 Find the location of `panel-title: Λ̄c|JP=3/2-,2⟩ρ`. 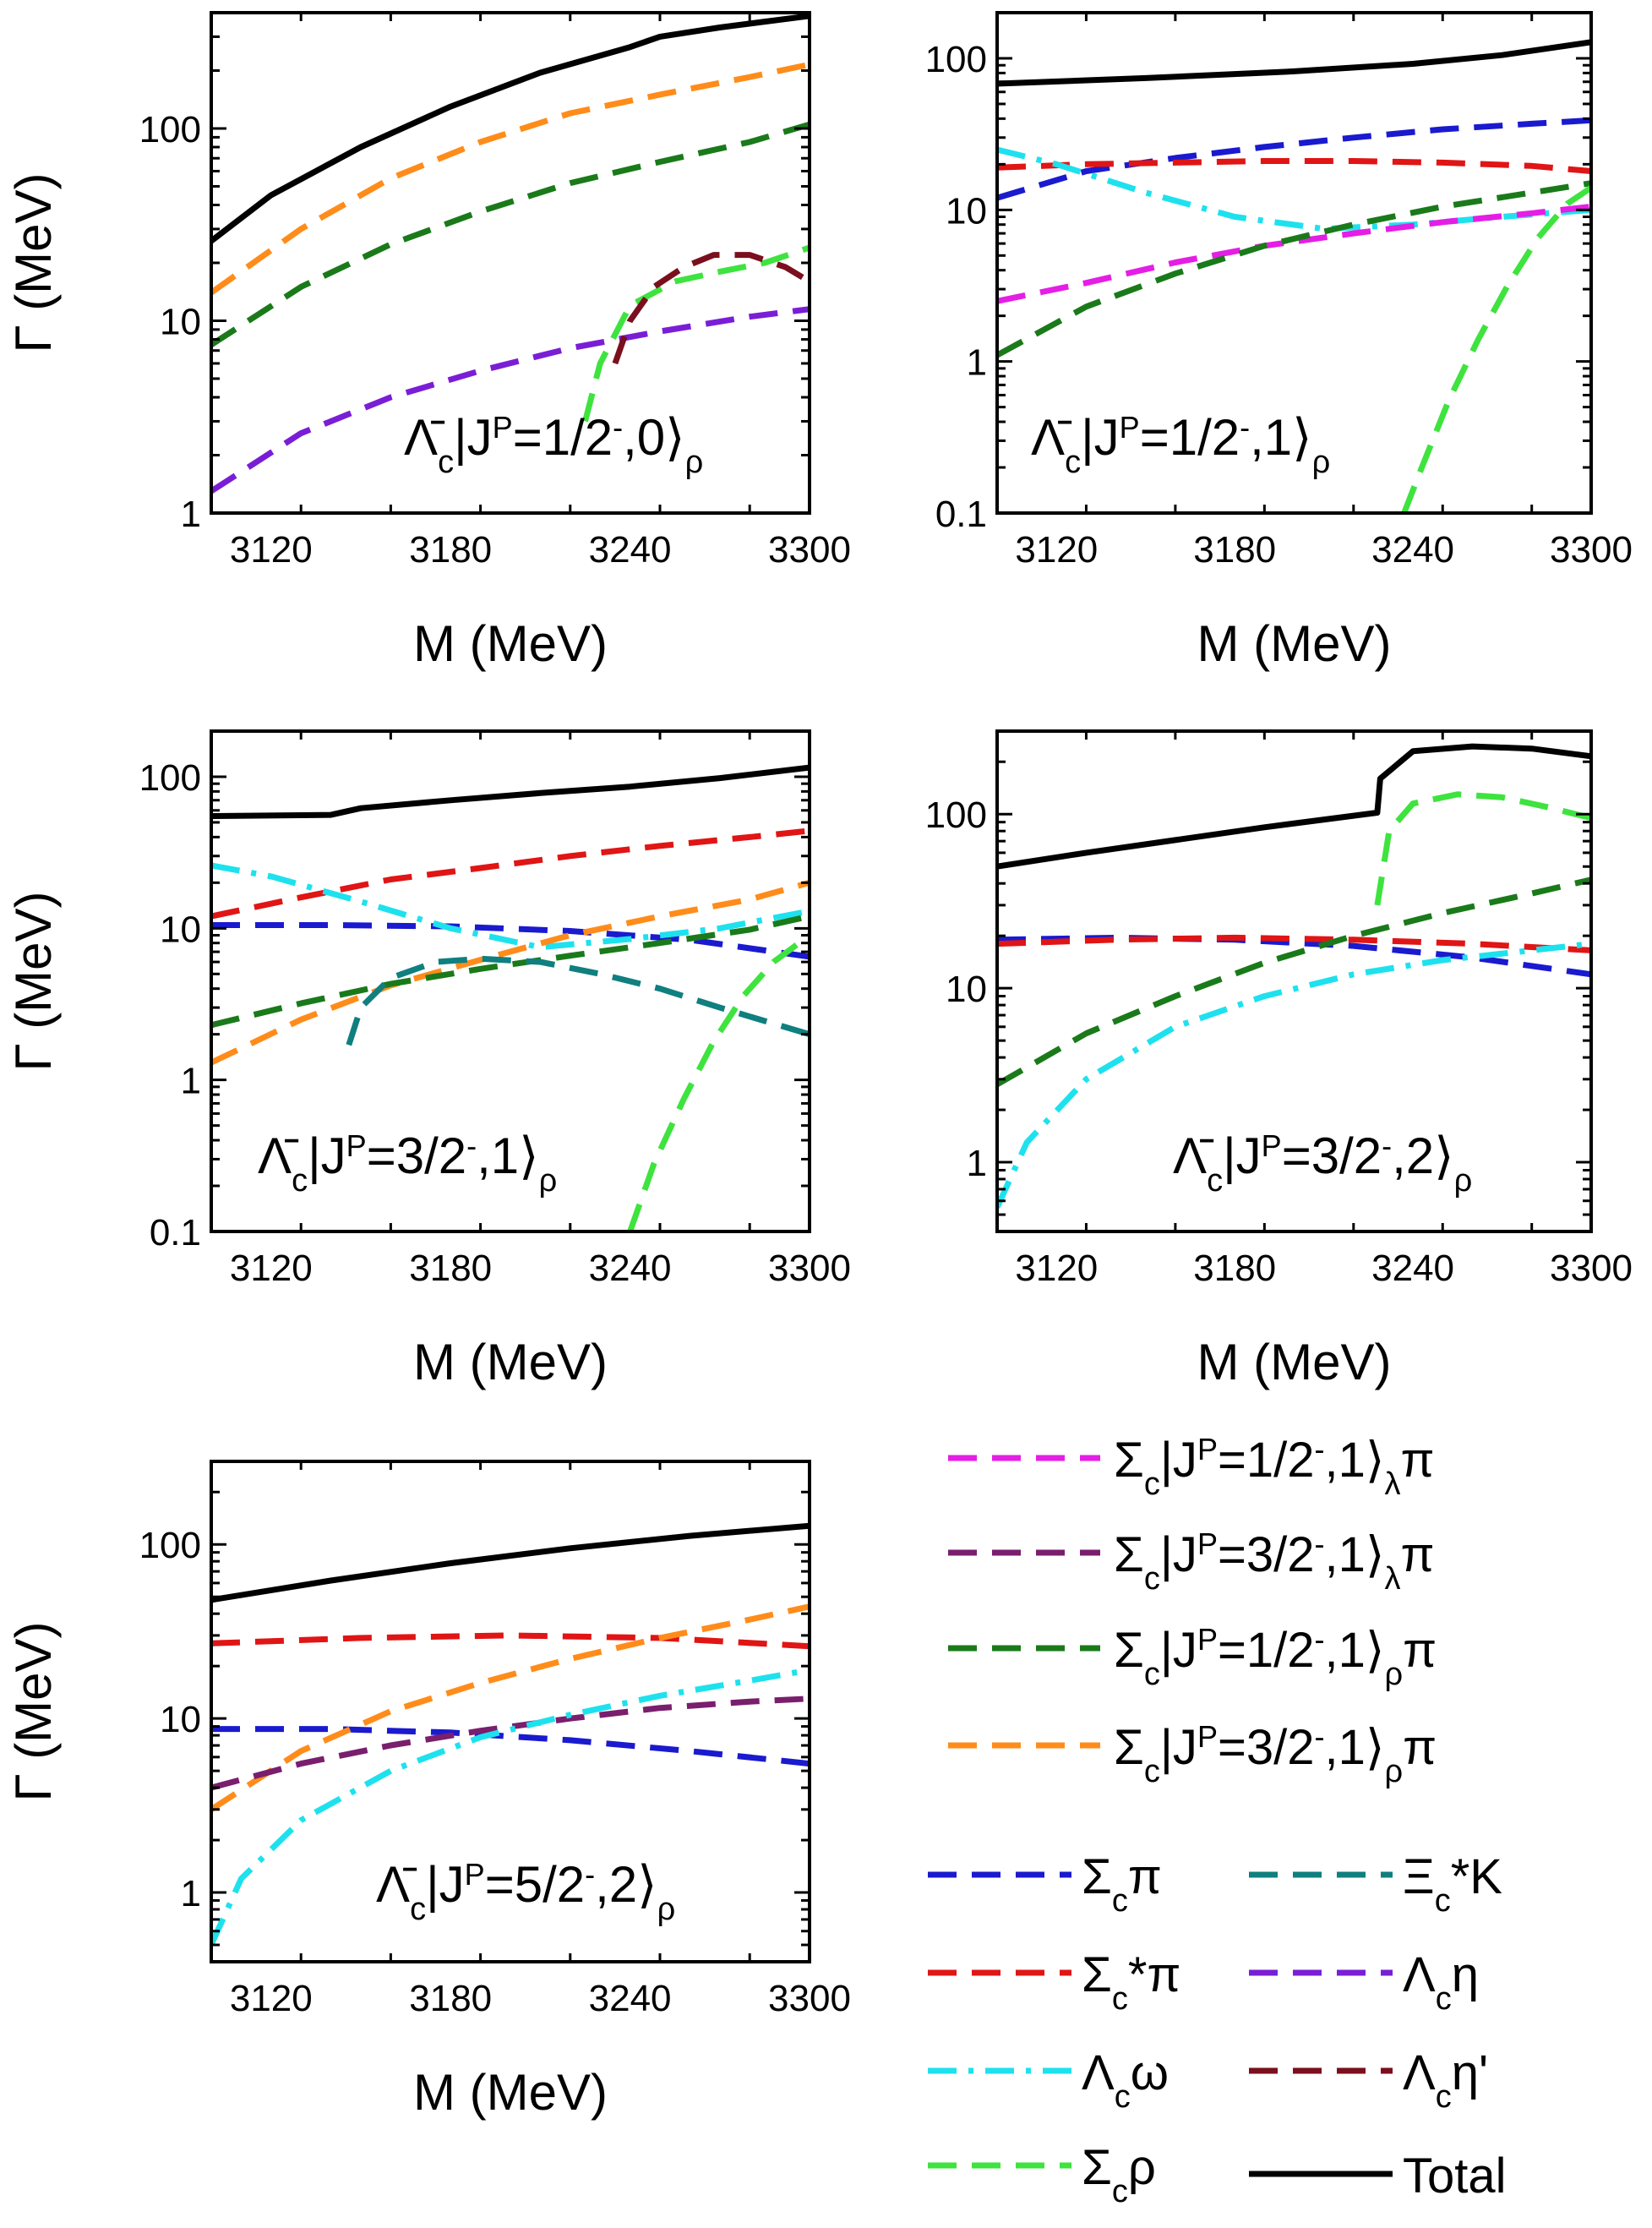

panel-title: Λ̄c|JP=3/2-,2⟩ρ is located at coordinates (1322, 1163).